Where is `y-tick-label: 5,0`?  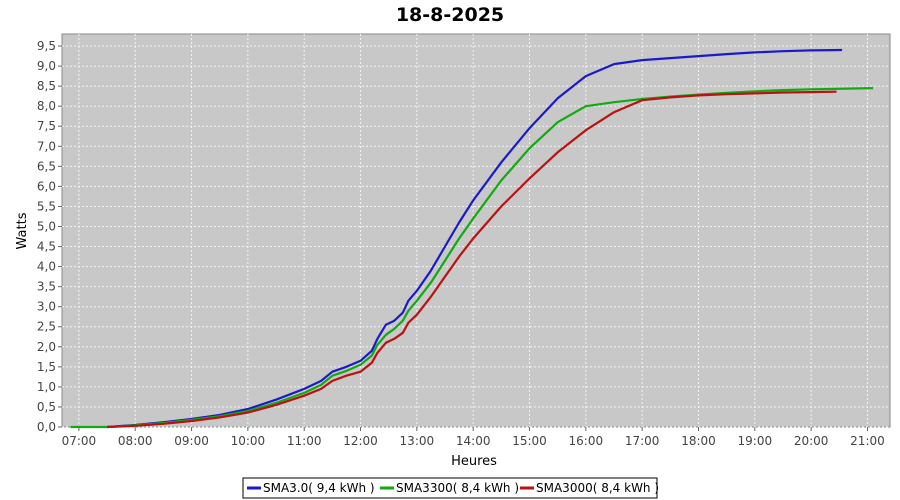
y-tick-label: 5,0 is located at coordinates (46, 226).